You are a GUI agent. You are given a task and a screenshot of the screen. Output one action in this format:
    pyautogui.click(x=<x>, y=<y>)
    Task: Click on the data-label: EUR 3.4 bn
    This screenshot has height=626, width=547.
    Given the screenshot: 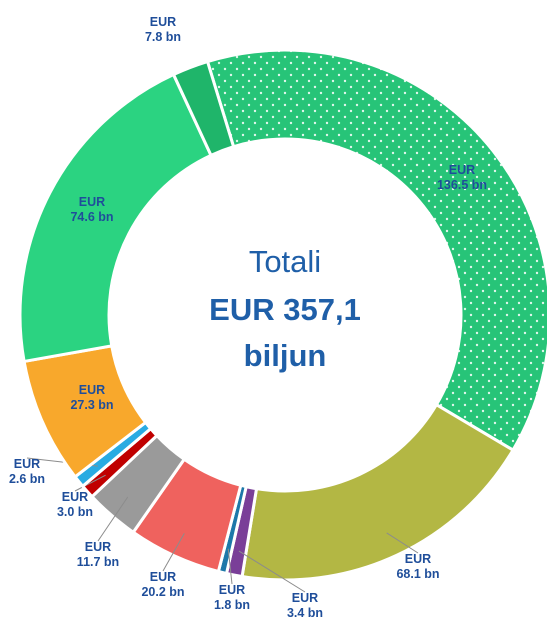 What is the action you would take?
    pyautogui.click(x=305, y=605)
    